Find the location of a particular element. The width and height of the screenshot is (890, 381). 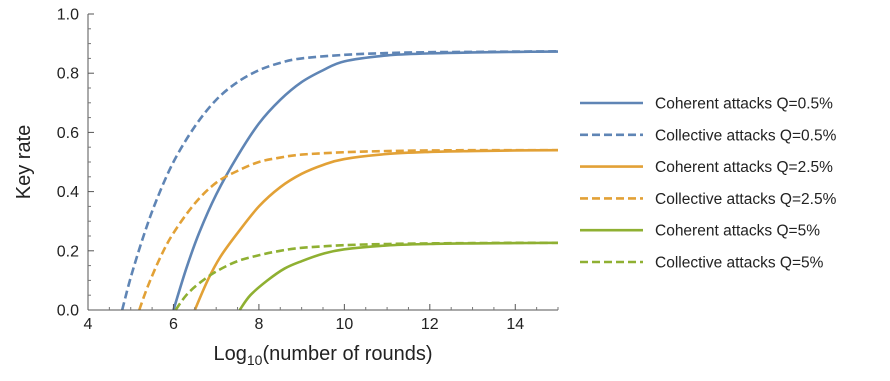

y-tick-label-3: 0.6 is located at coordinates (68, 133).